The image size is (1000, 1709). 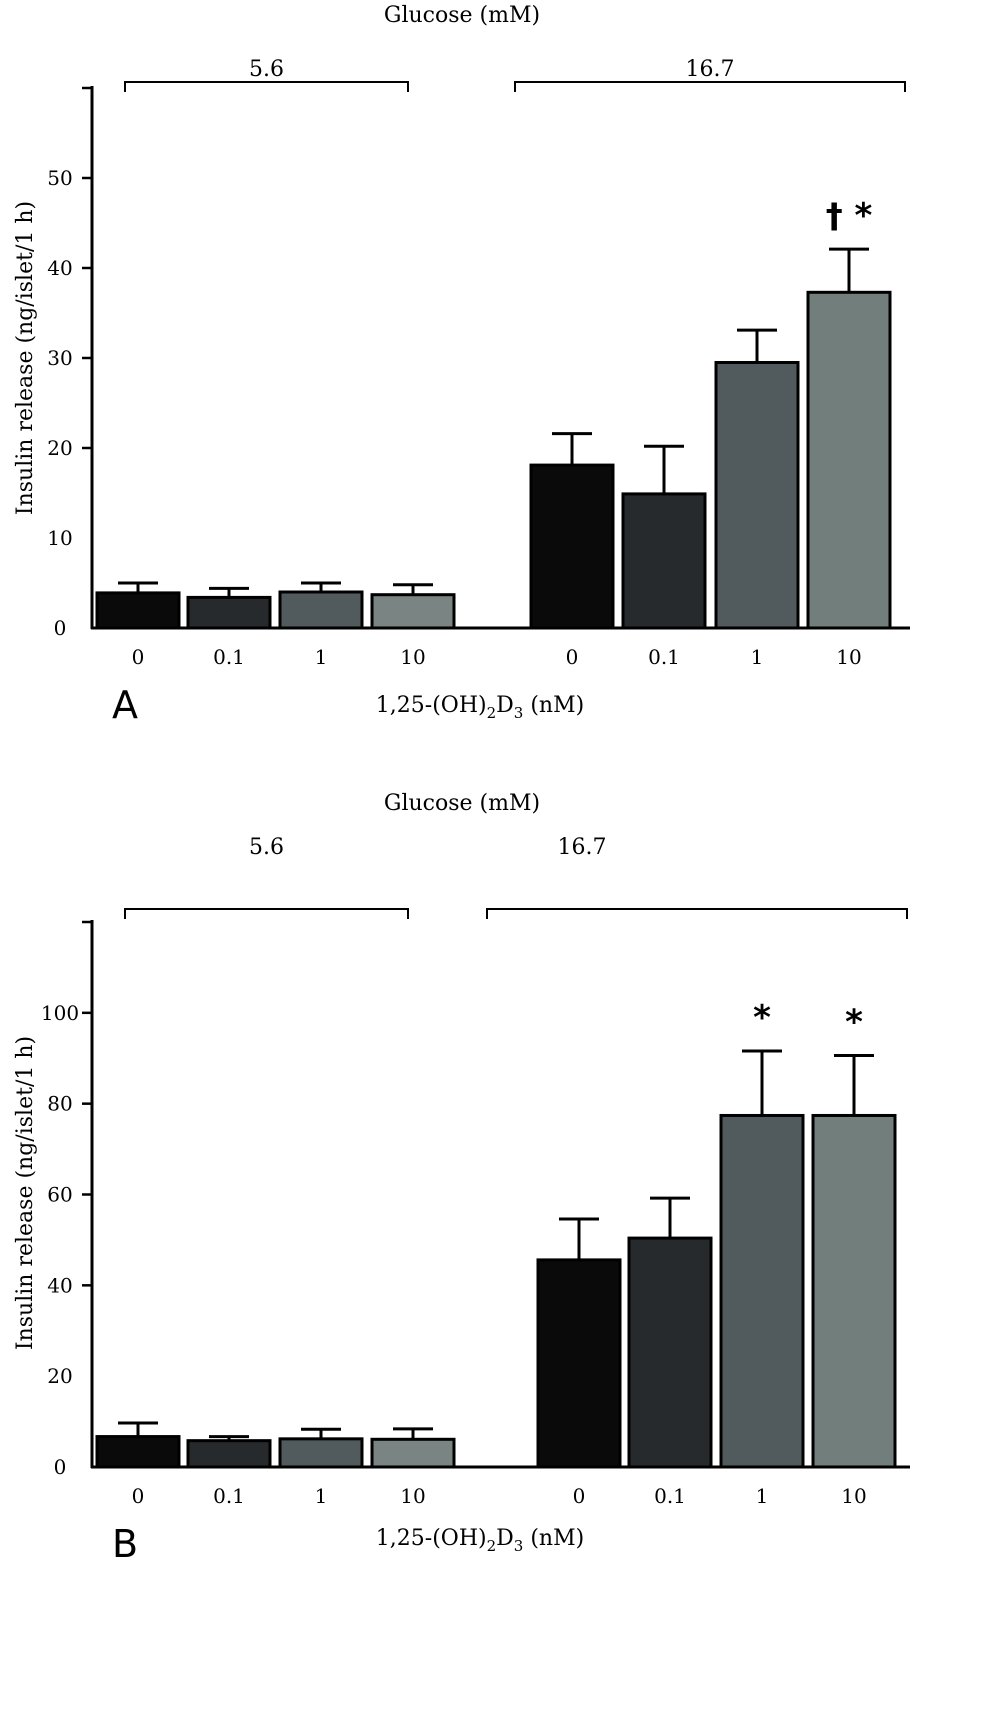 What do you see at coordinates (125, 705) in the screenshot?
I see `panel-letter: A` at bounding box center [125, 705].